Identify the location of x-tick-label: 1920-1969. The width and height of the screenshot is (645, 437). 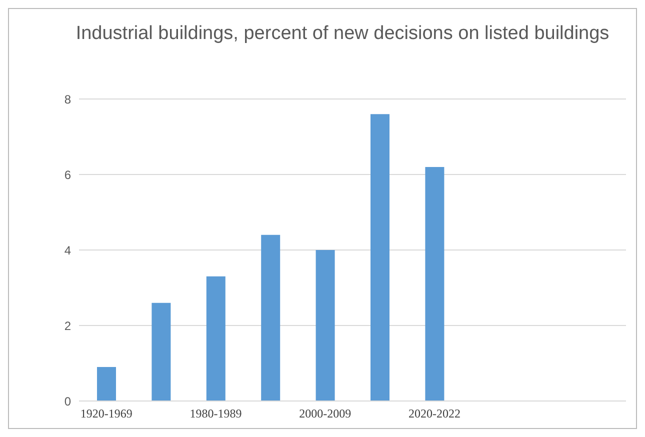
(106, 413).